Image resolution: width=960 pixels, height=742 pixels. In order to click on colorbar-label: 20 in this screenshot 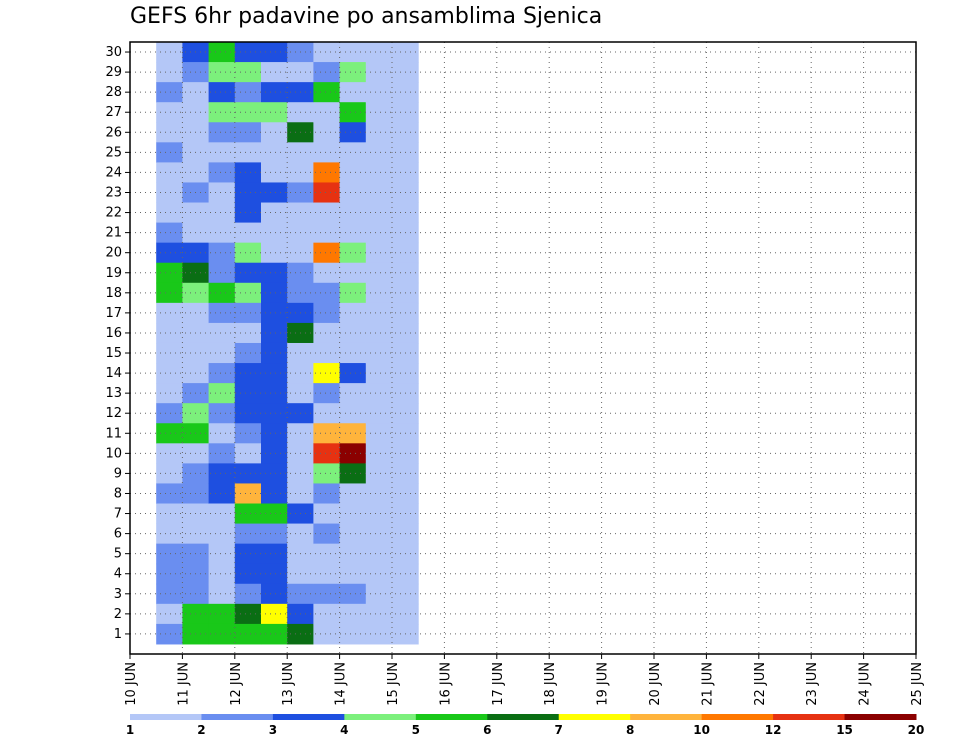, I will do `click(916, 730)`.